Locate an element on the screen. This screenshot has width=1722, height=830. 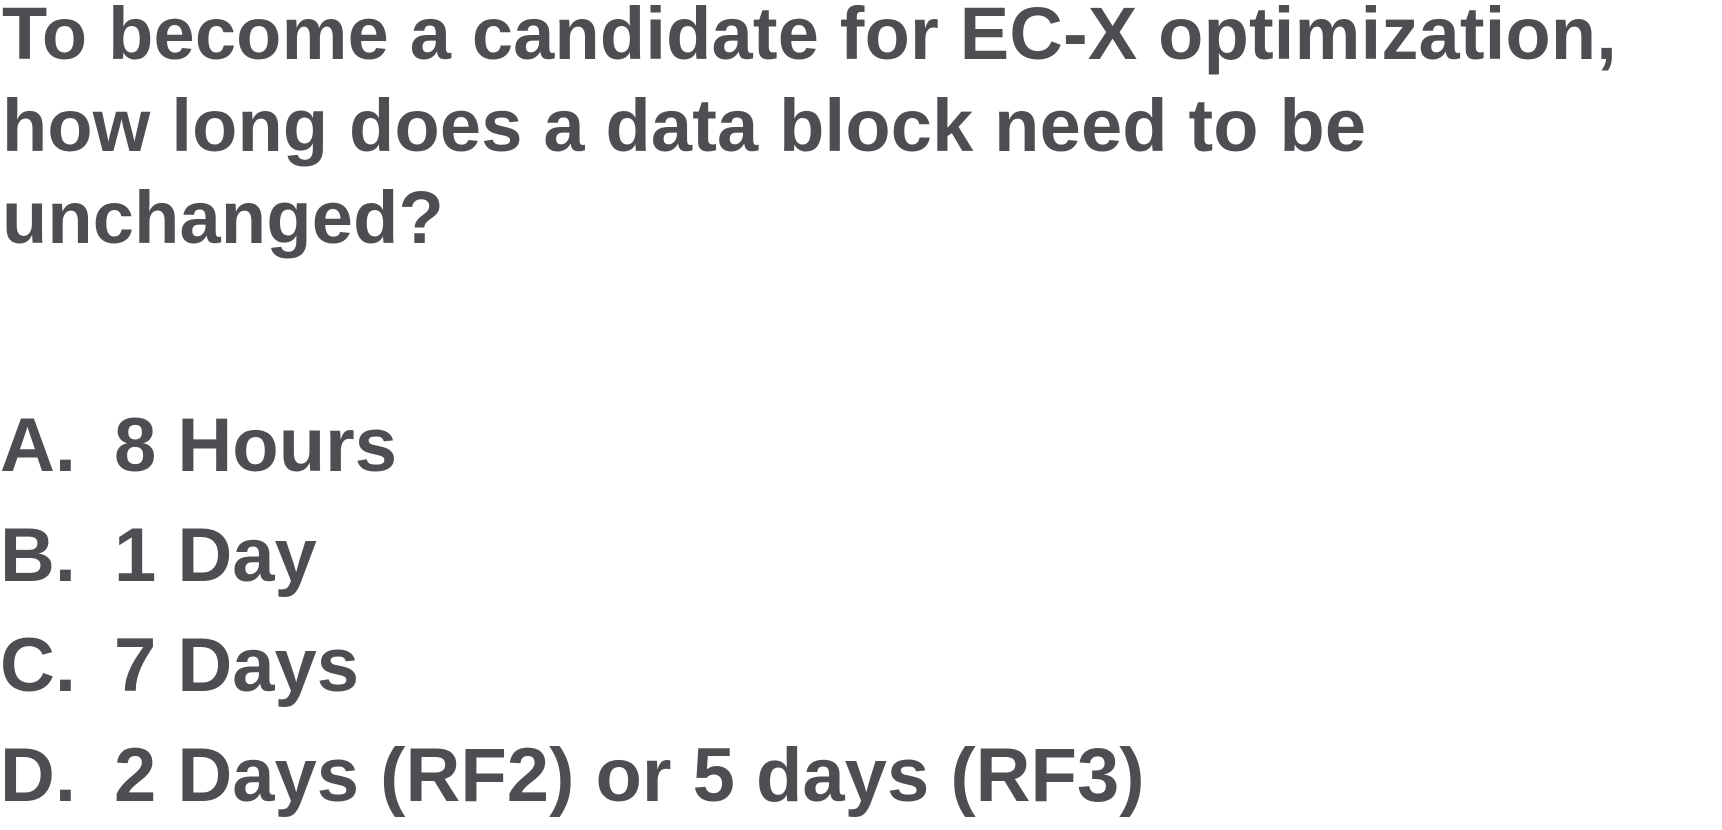
option-b: B. 1 Day is located at coordinates (572, 555).